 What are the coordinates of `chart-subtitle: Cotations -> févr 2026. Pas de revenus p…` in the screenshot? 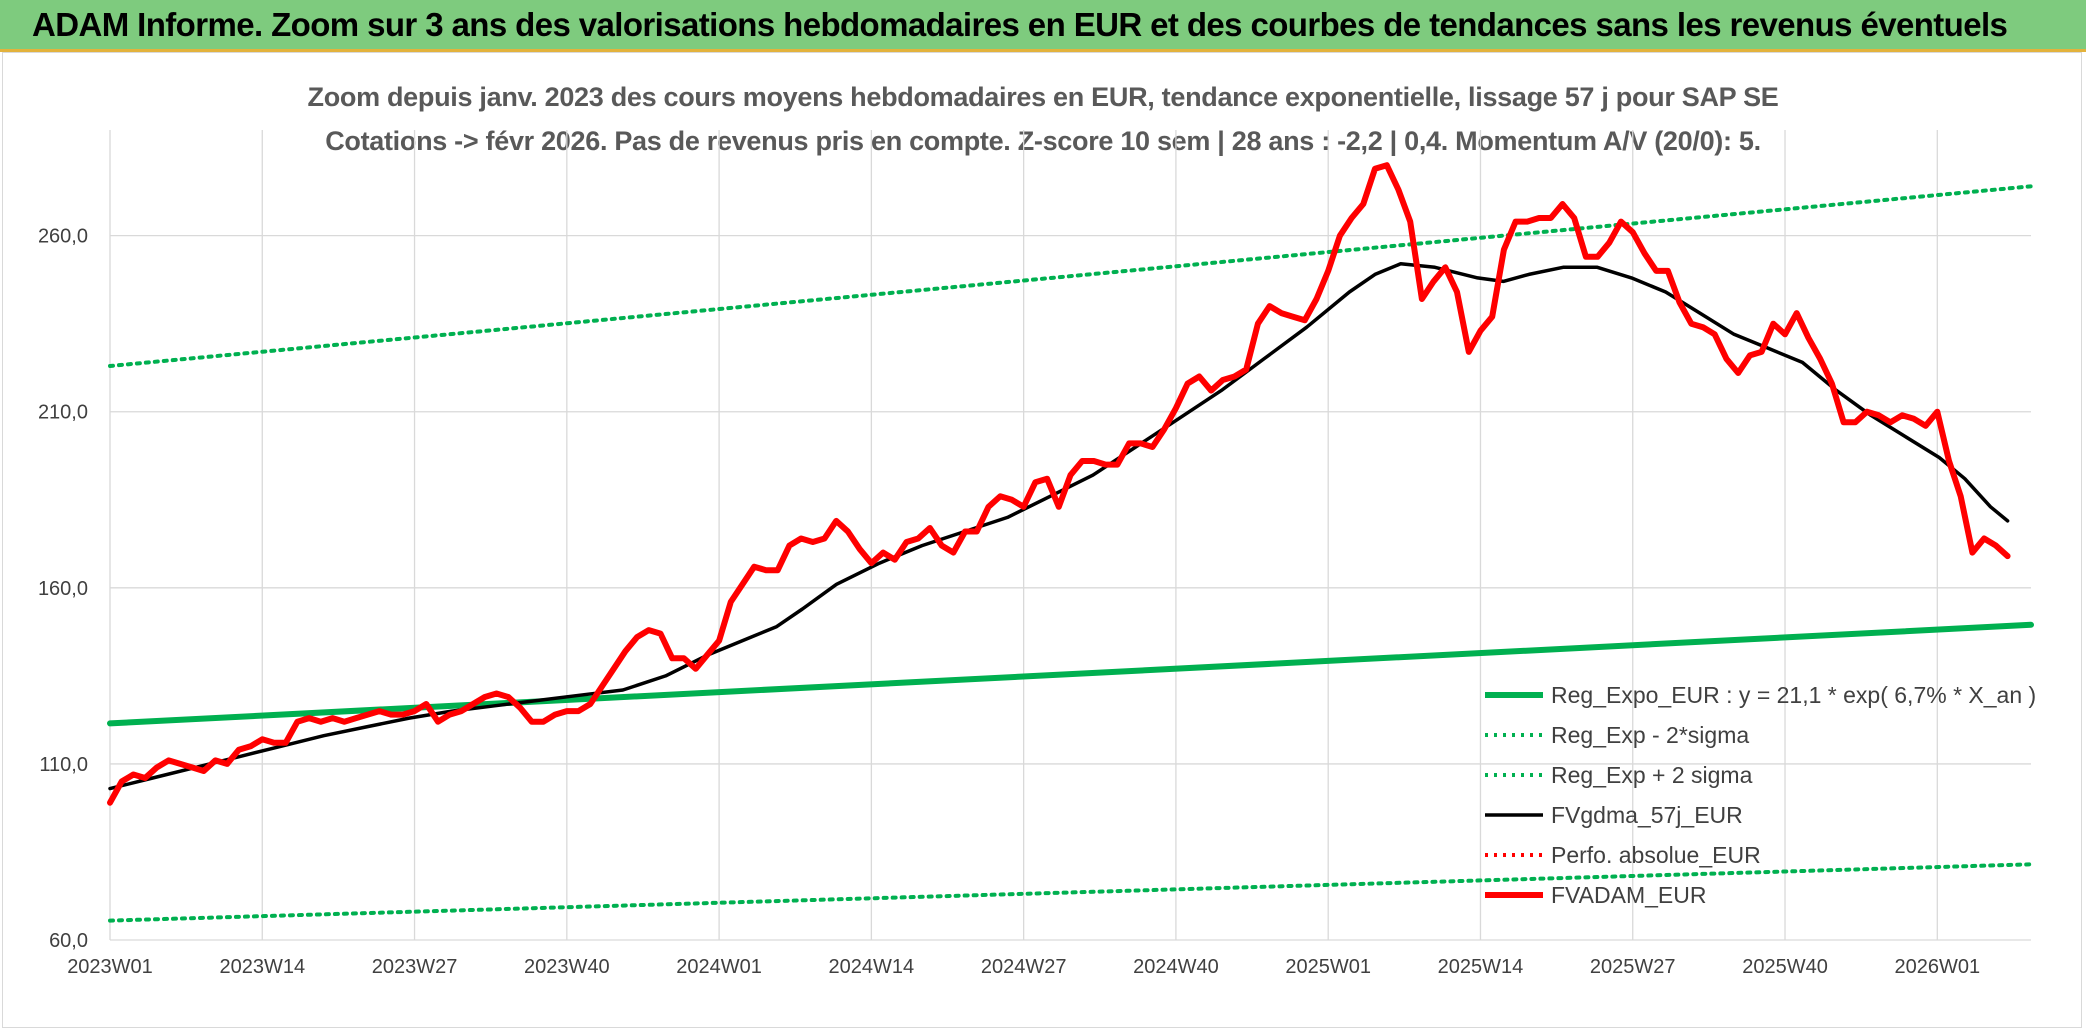 It's located at (1043, 141).